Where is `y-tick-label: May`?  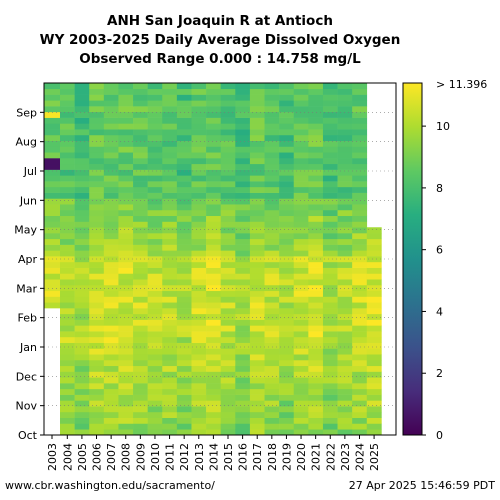
y-tick-label: May is located at coordinates (25, 230).